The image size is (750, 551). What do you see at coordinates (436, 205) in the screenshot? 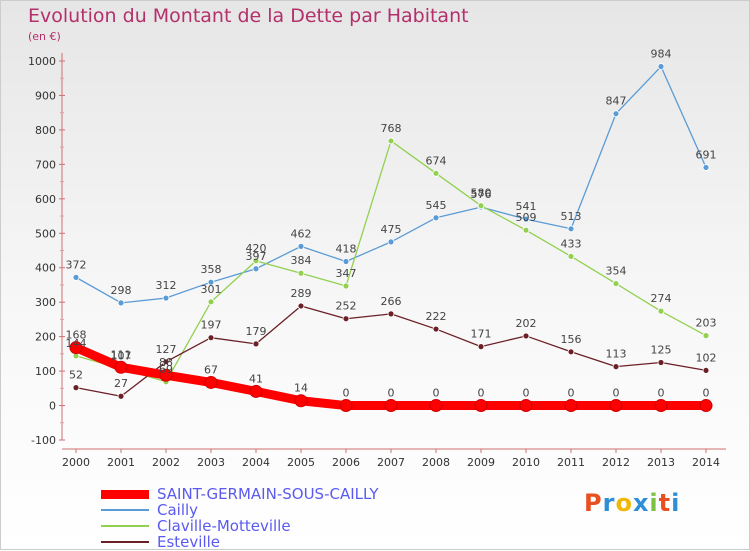
I see `data-label: 545` at bounding box center [436, 205].